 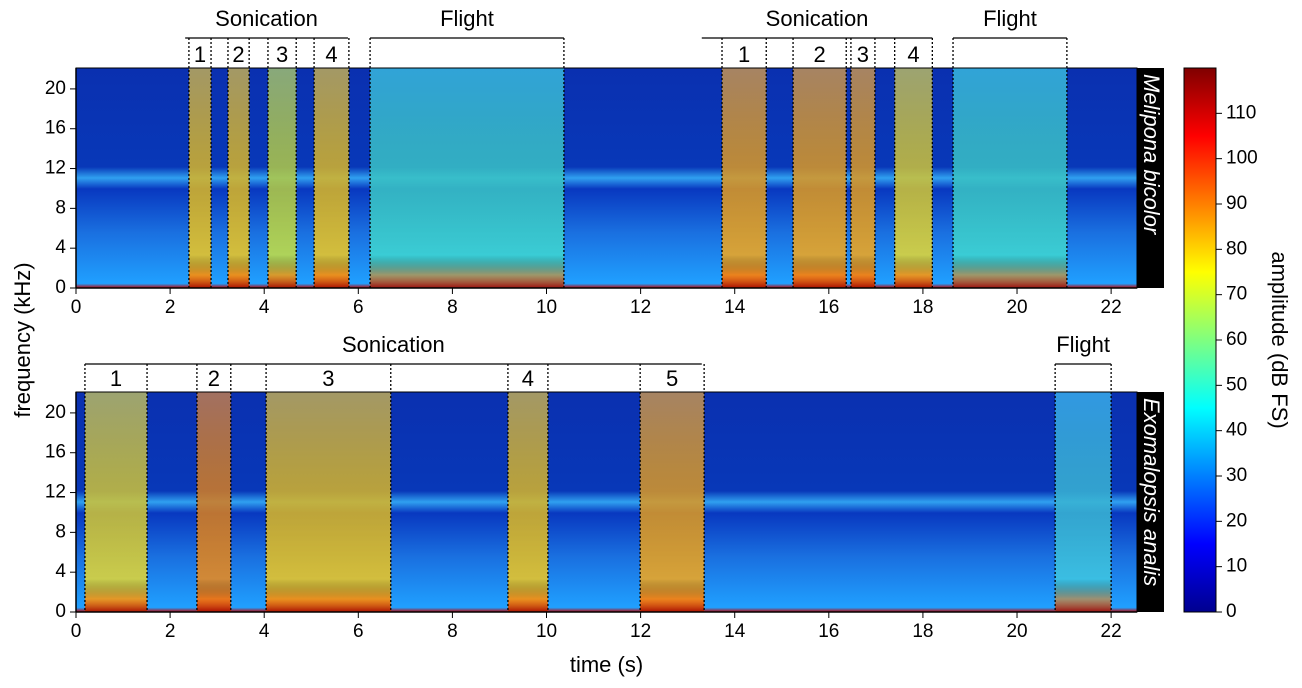 I want to click on colorbar-tick-label: 40, so click(x=1236, y=430).